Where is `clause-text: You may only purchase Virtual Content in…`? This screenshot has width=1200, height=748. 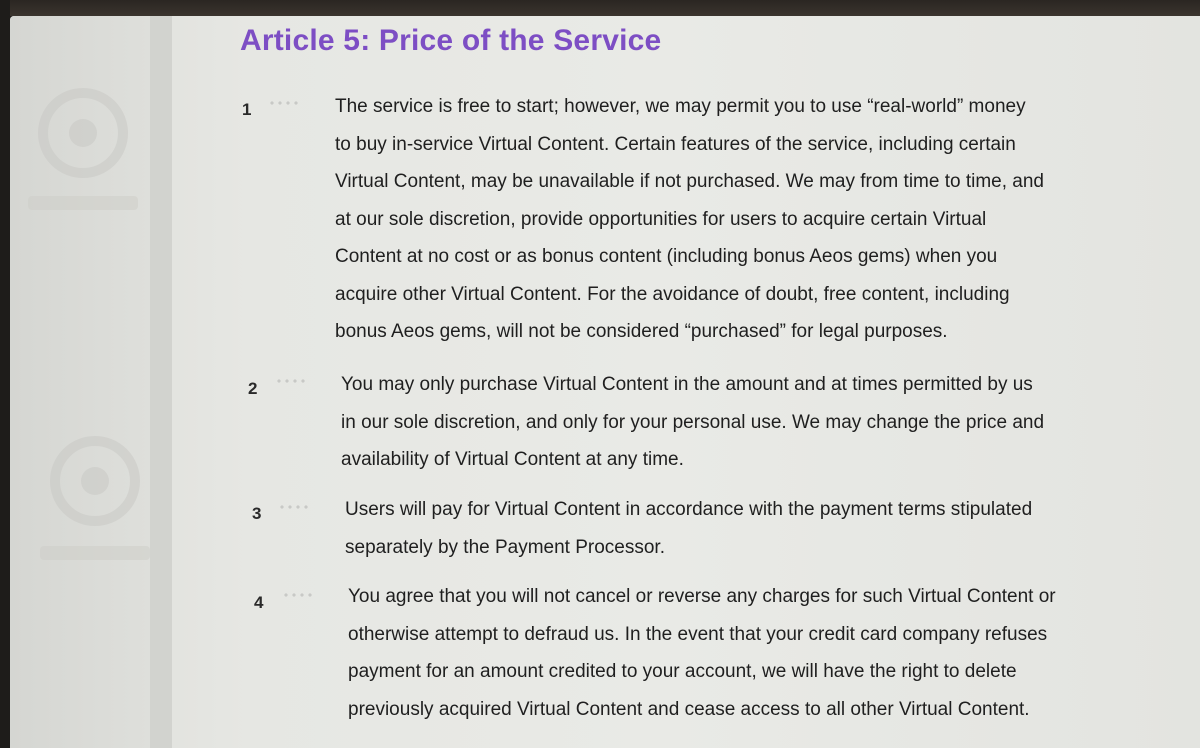 clause-text: You may only purchase Virtual Content in… is located at coordinates (693, 422).